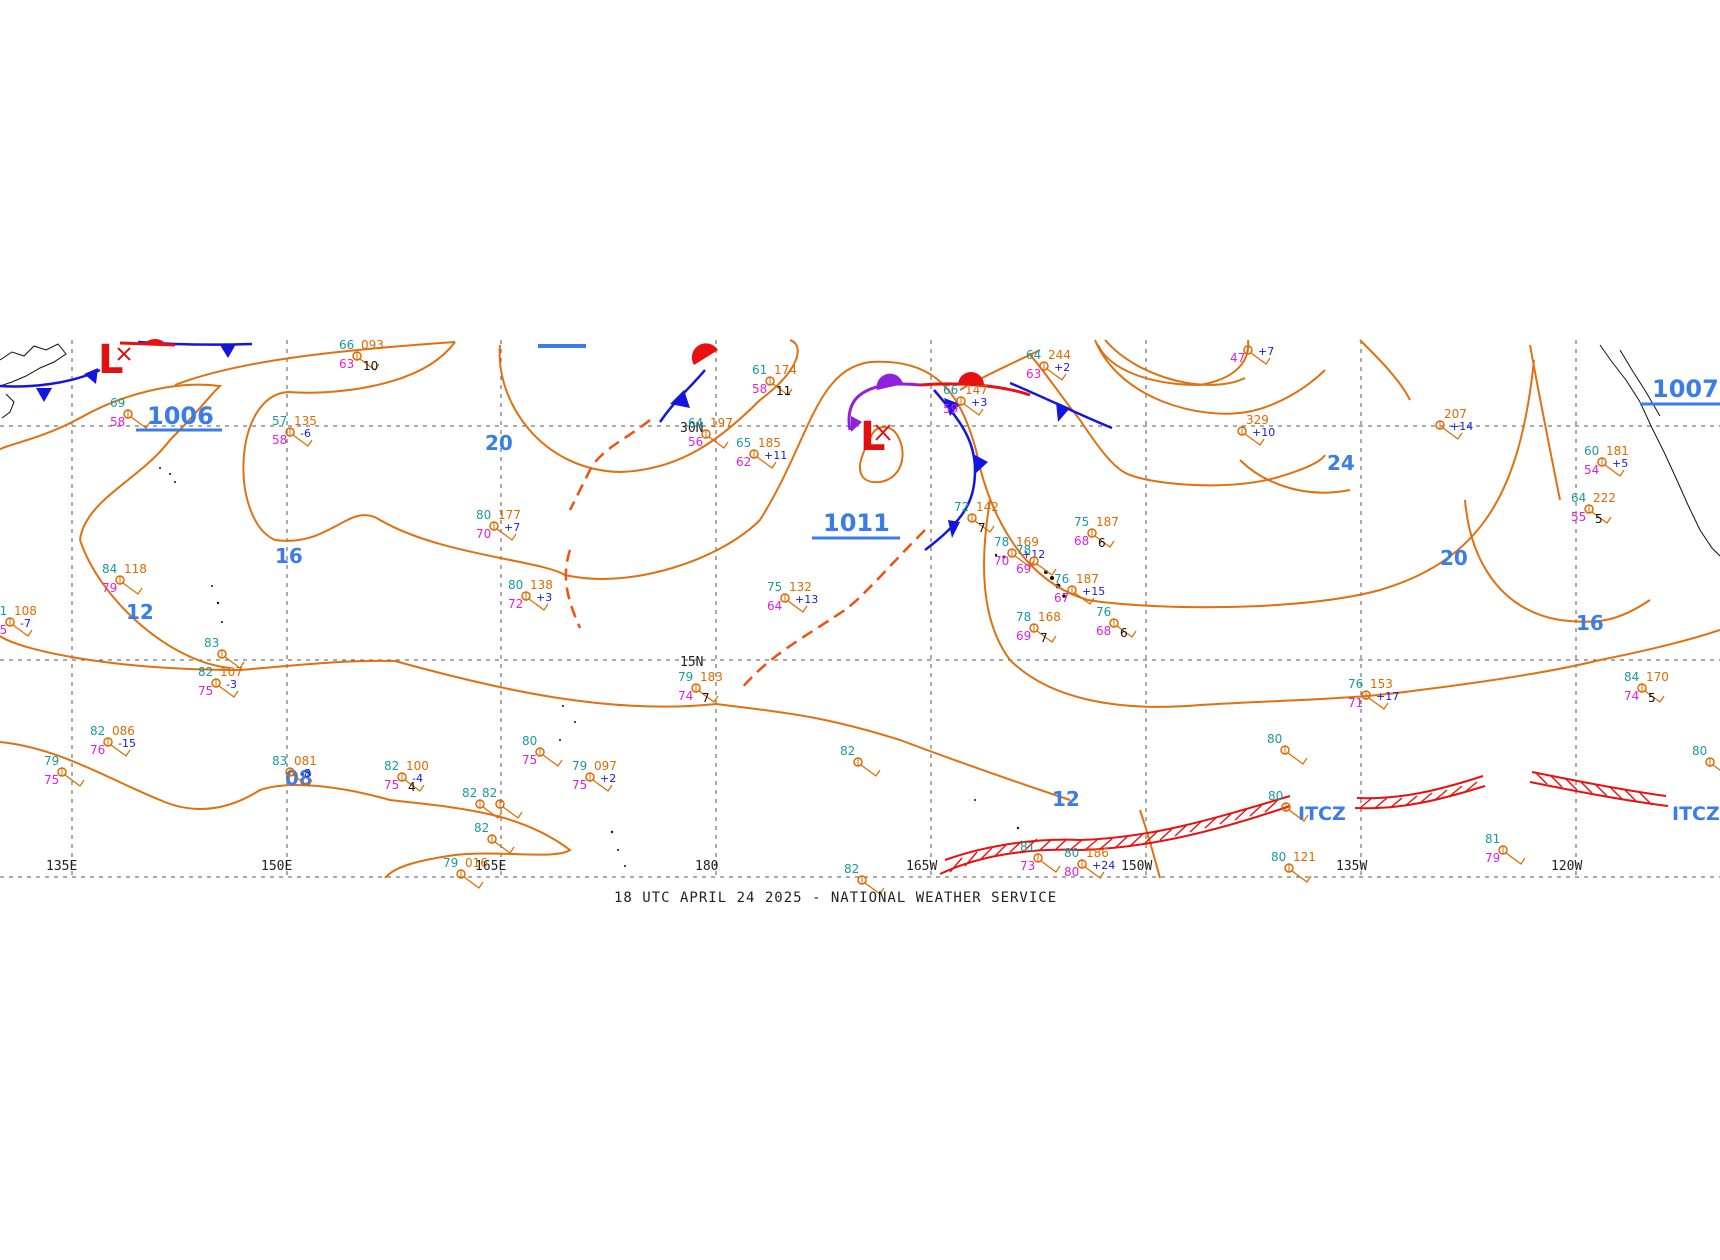 This screenshot has height=1260, width=1720. Describe the element at coordinates (1599, 519) in the screenshot. I see `station-visibility: 5` at that location.